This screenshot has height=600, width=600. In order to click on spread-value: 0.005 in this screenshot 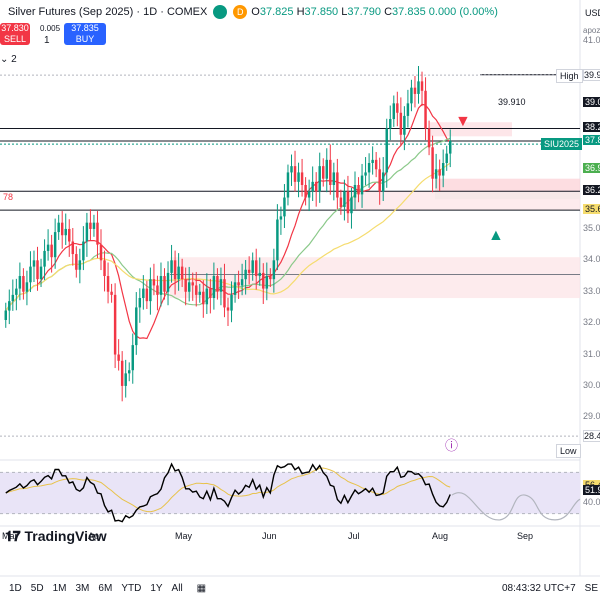, I will do `click(50, 28)`.